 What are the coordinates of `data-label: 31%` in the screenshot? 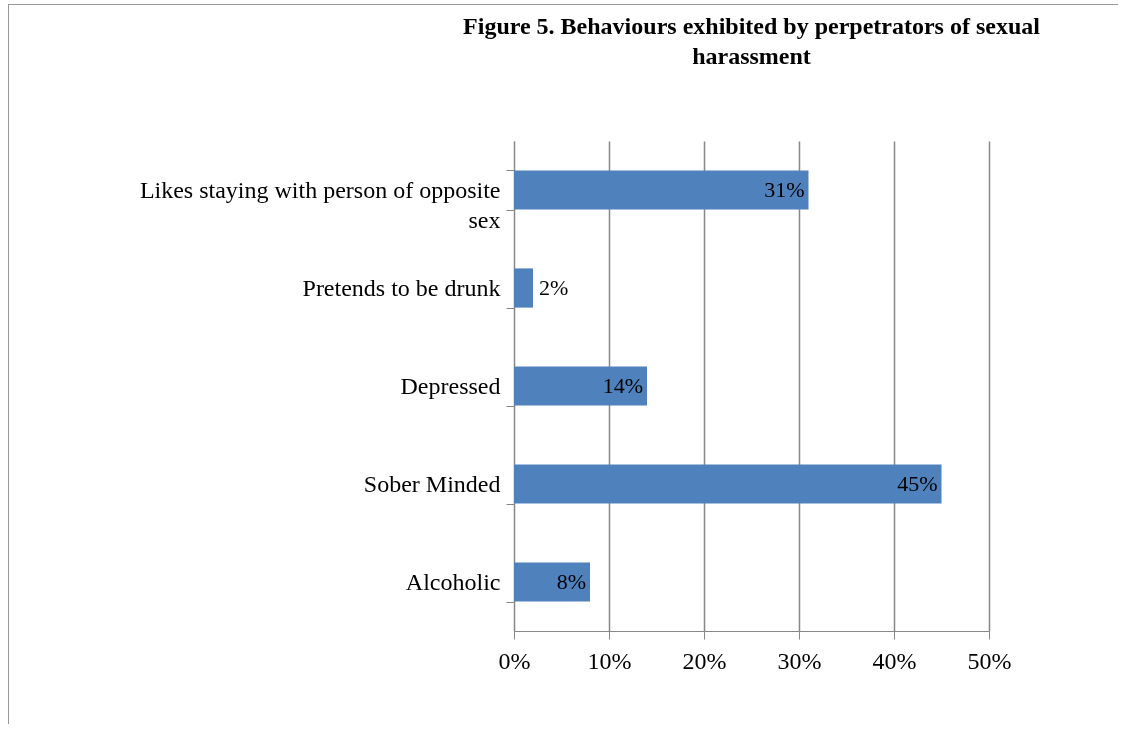 It's located at (784, 189).